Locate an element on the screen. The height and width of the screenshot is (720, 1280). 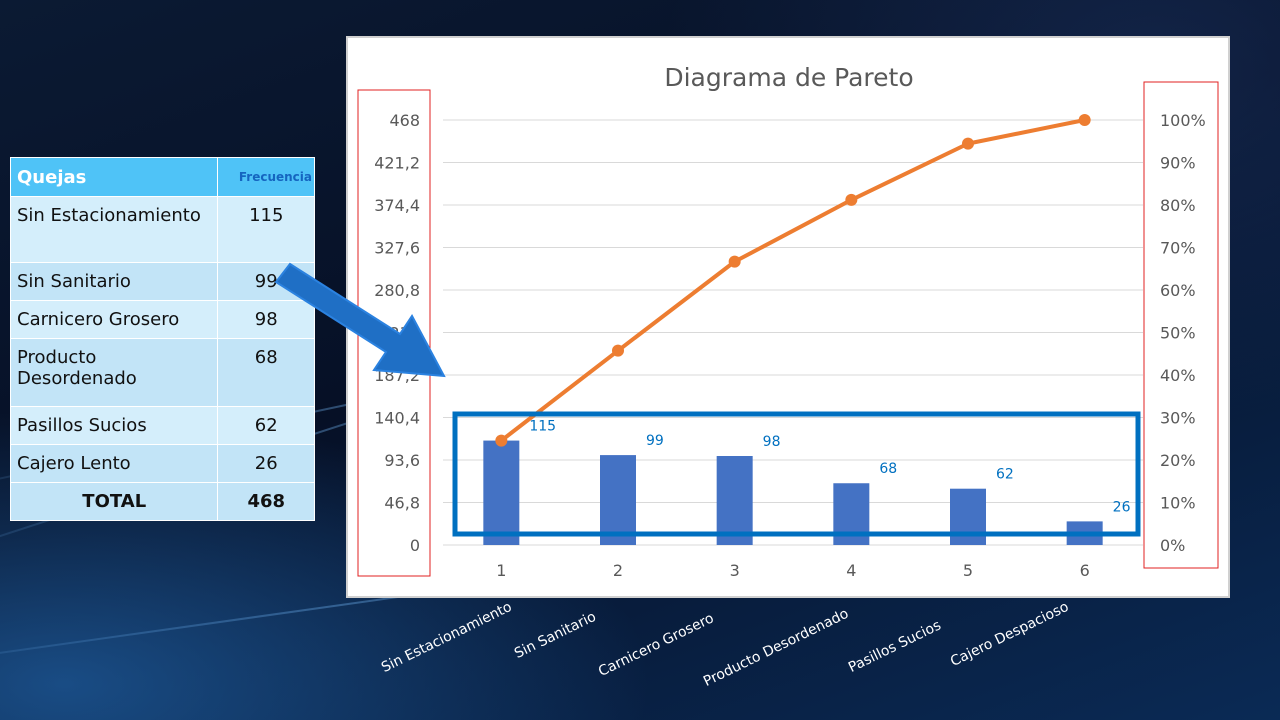
y-tick-label: 0 is located at coordinates (415, 545).